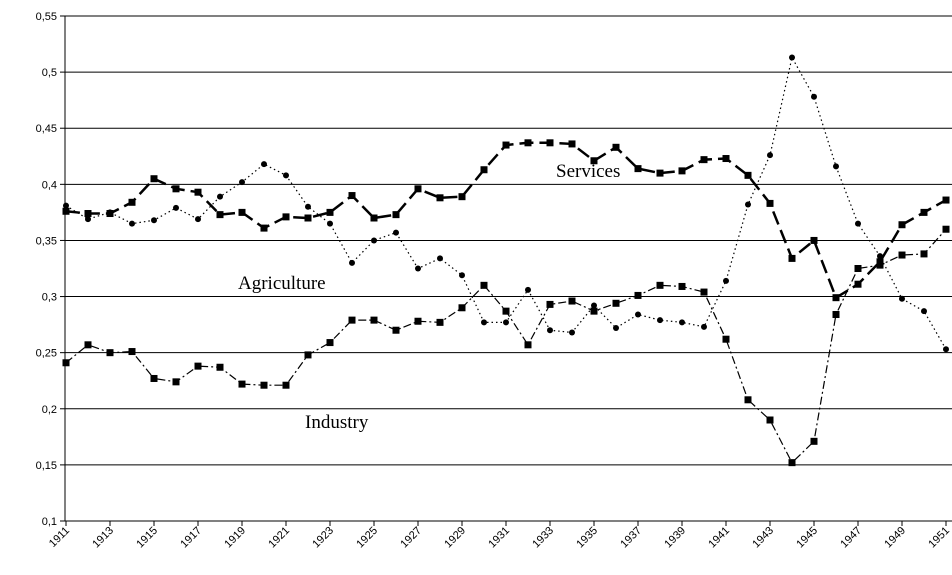 The height and width of the screenshot is (575, 952). Describe the element at coordinates (49, 522) in the screenshot. I see `y-tick-label: 0,1` at that location.